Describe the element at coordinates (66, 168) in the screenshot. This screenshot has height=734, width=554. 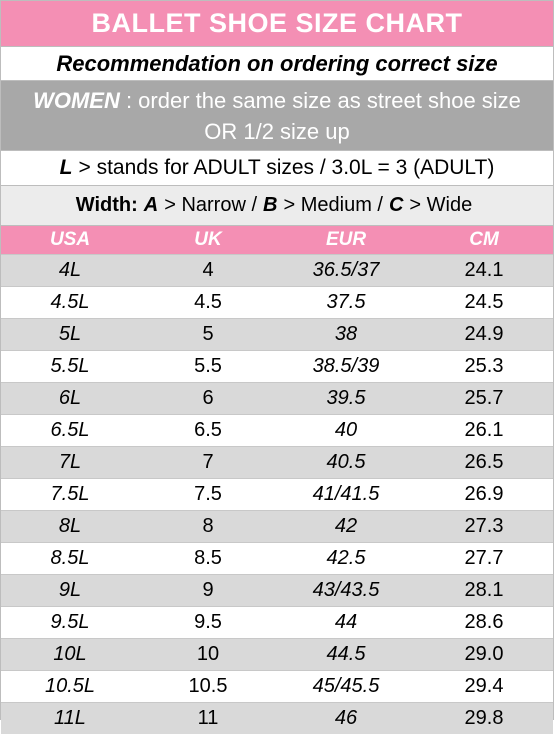
I see `adult-label: L` at that location.